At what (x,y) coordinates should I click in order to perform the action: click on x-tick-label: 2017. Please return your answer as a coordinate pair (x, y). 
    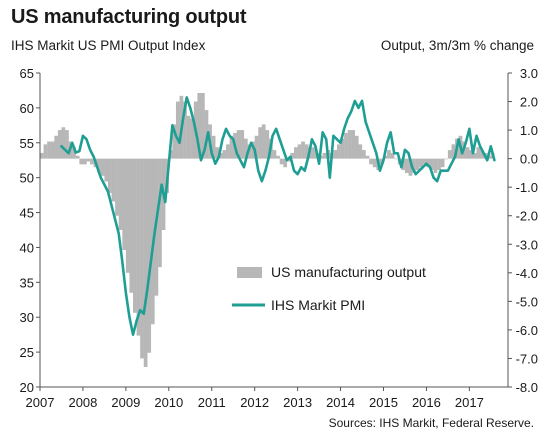
    Looking at the image, I should click on (469, 402).